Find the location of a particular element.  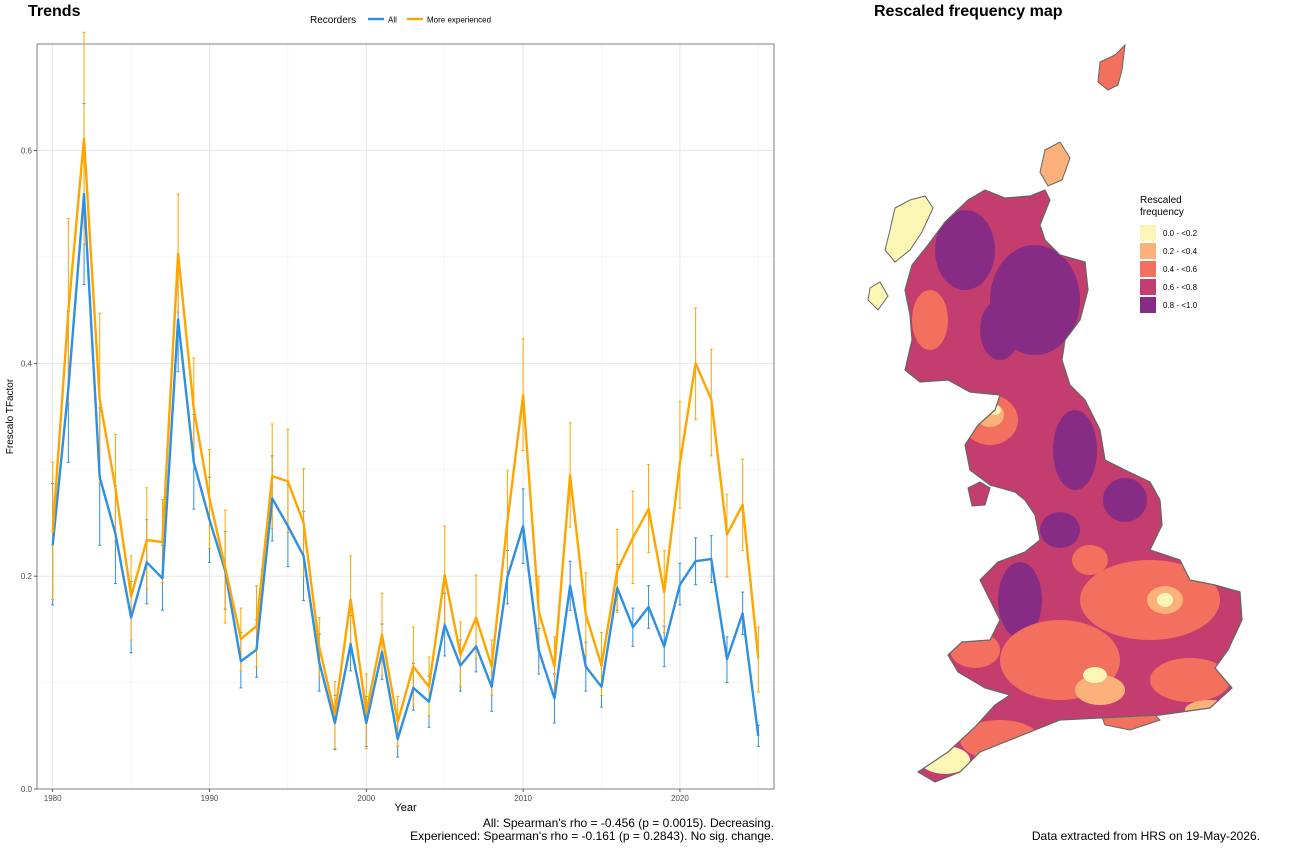

map-legend-label: 0.8 - <1.0 is located at coordinates (1180, 305).